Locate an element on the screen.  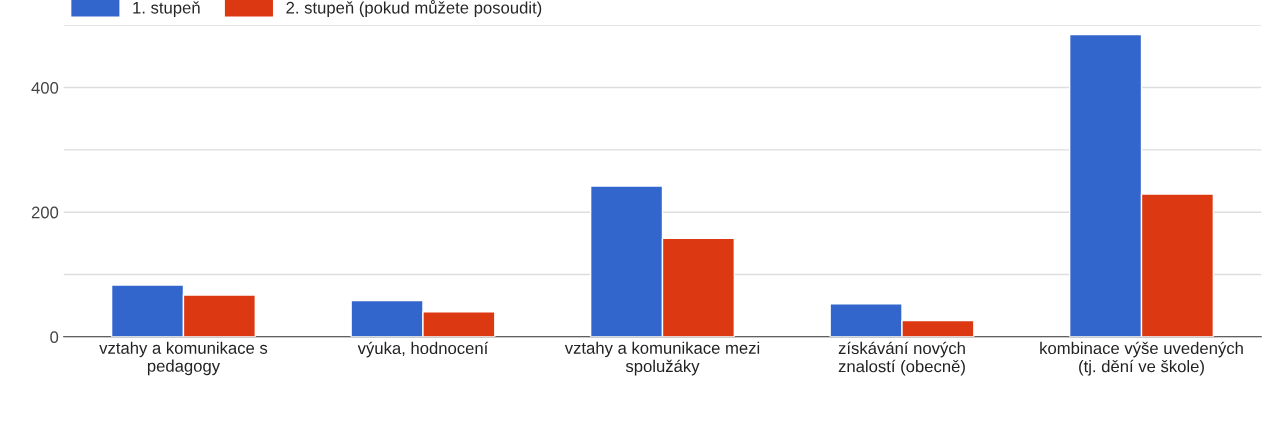
legend-label: 1. stupeň is located at coordinates (166, 9).